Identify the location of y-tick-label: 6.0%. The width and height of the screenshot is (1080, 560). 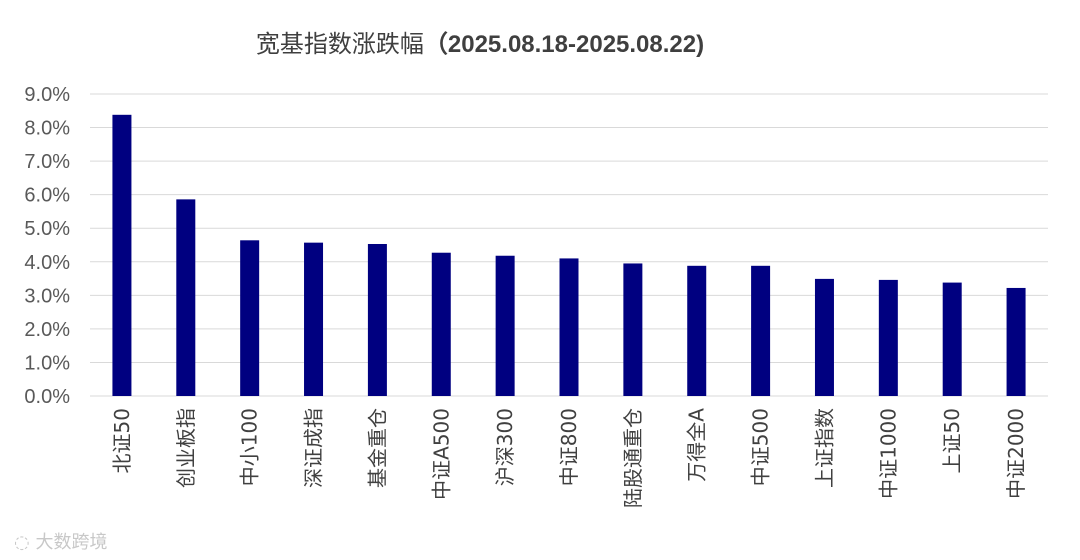
(47, 196).